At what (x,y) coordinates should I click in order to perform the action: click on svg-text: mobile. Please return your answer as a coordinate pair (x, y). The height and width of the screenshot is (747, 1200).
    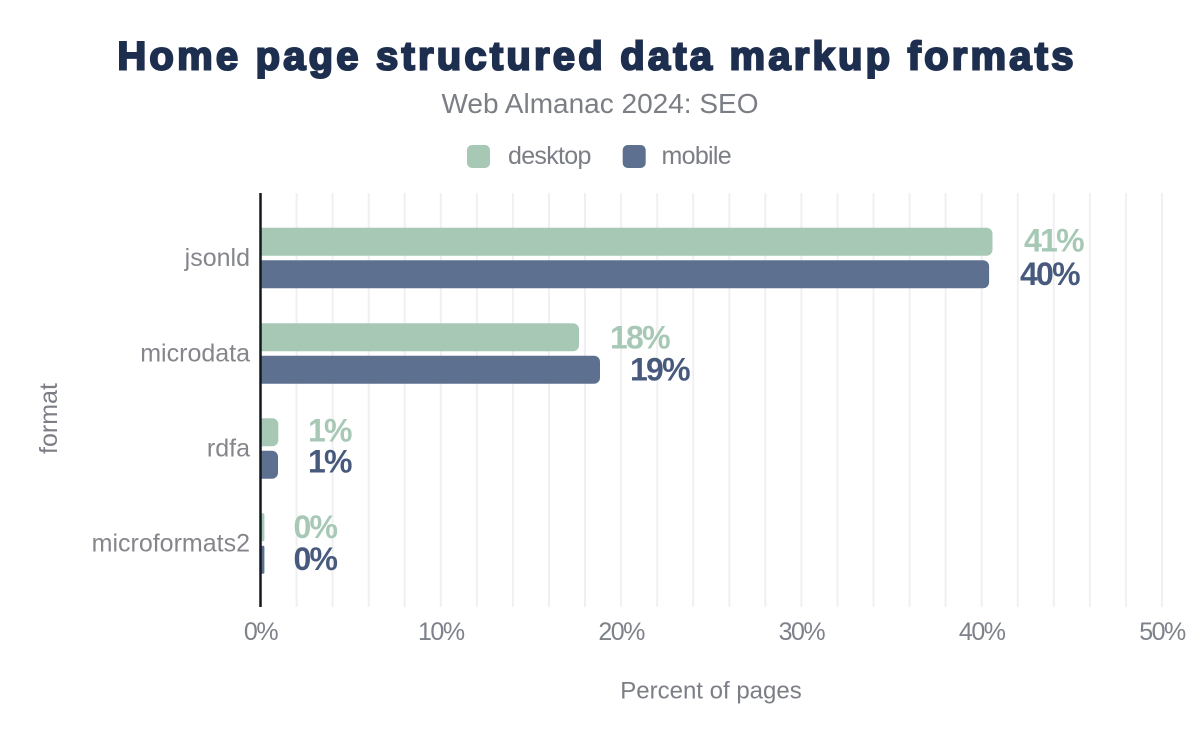
    Looking at the image, I should click on (696, 156).